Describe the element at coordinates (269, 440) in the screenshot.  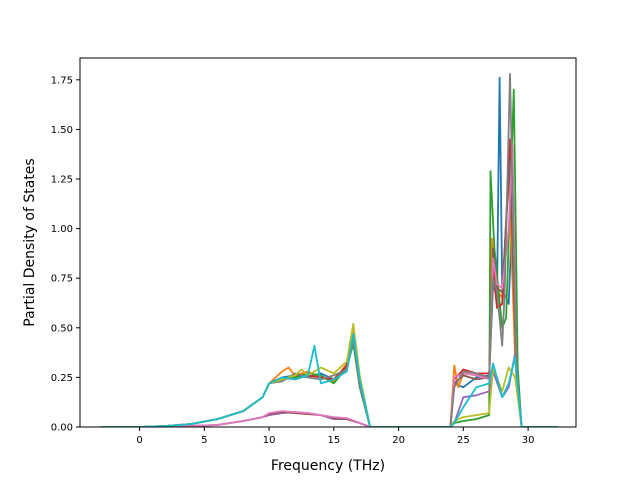
I see `x-tick-label: 10` at that location.